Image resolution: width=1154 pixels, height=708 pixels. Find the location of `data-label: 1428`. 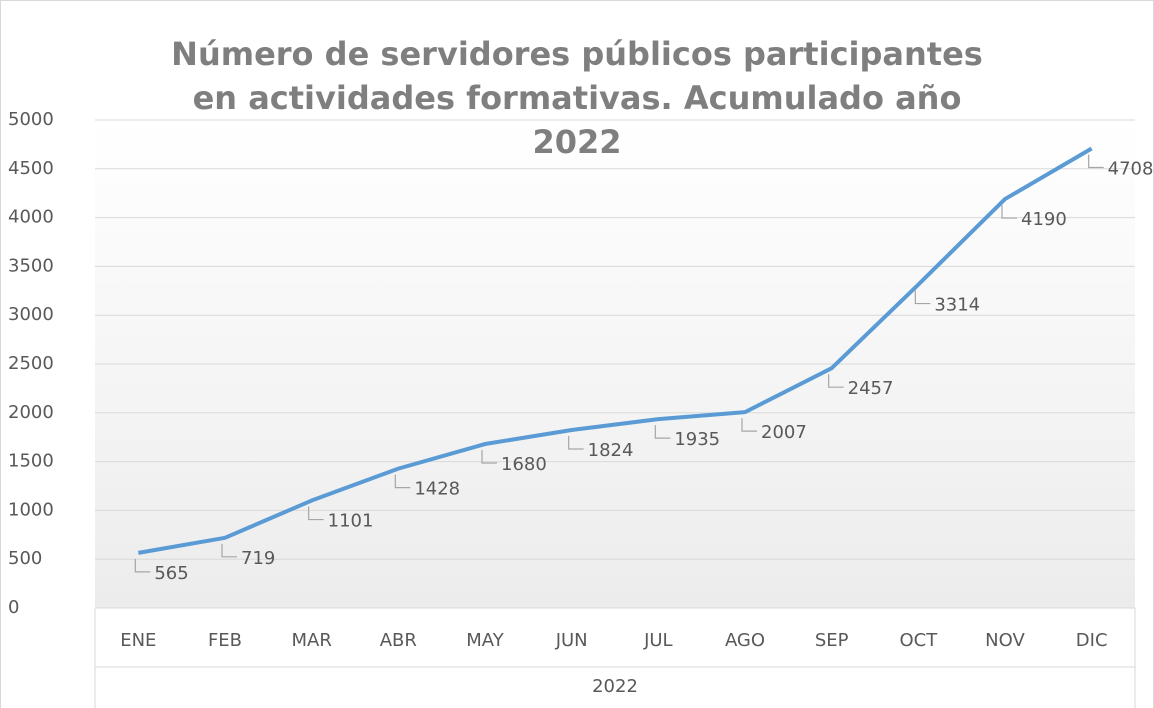

data-label: 1428 is located at coordinates (437, 489).